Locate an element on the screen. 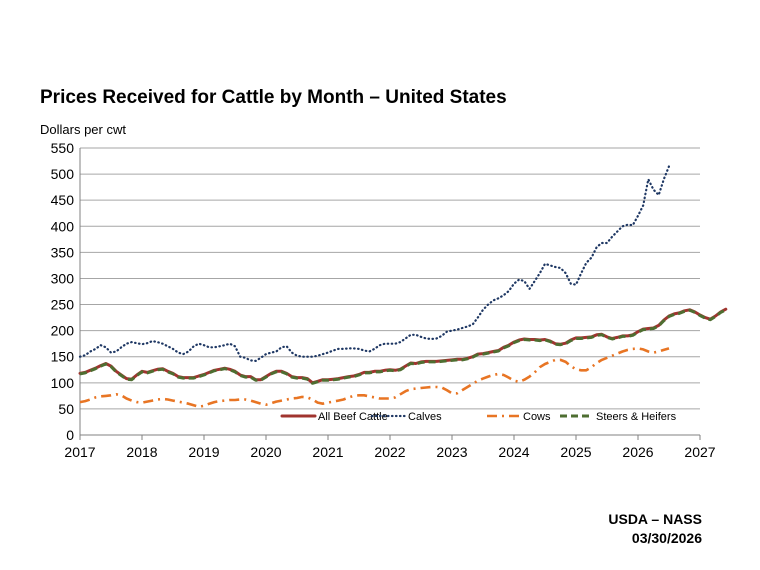 The height and width of the screenshot is (570, 760). source-agency: USDA – NASS is located at coordinates (655, 519).